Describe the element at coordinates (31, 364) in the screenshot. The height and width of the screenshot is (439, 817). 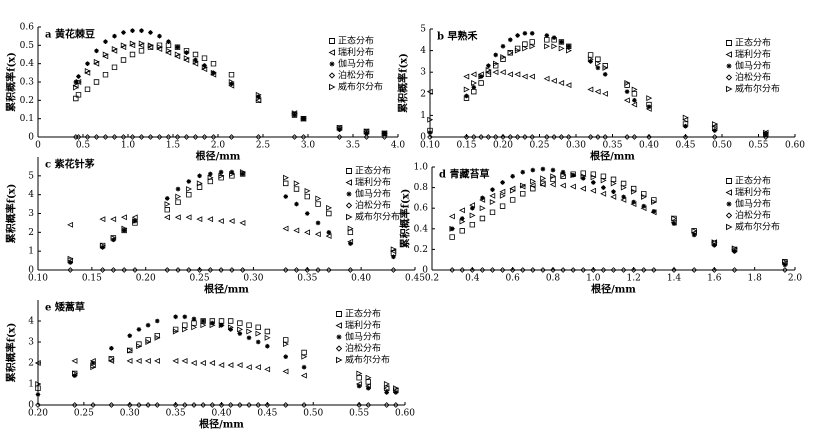
I see `y-tick-label: 2` at that location.